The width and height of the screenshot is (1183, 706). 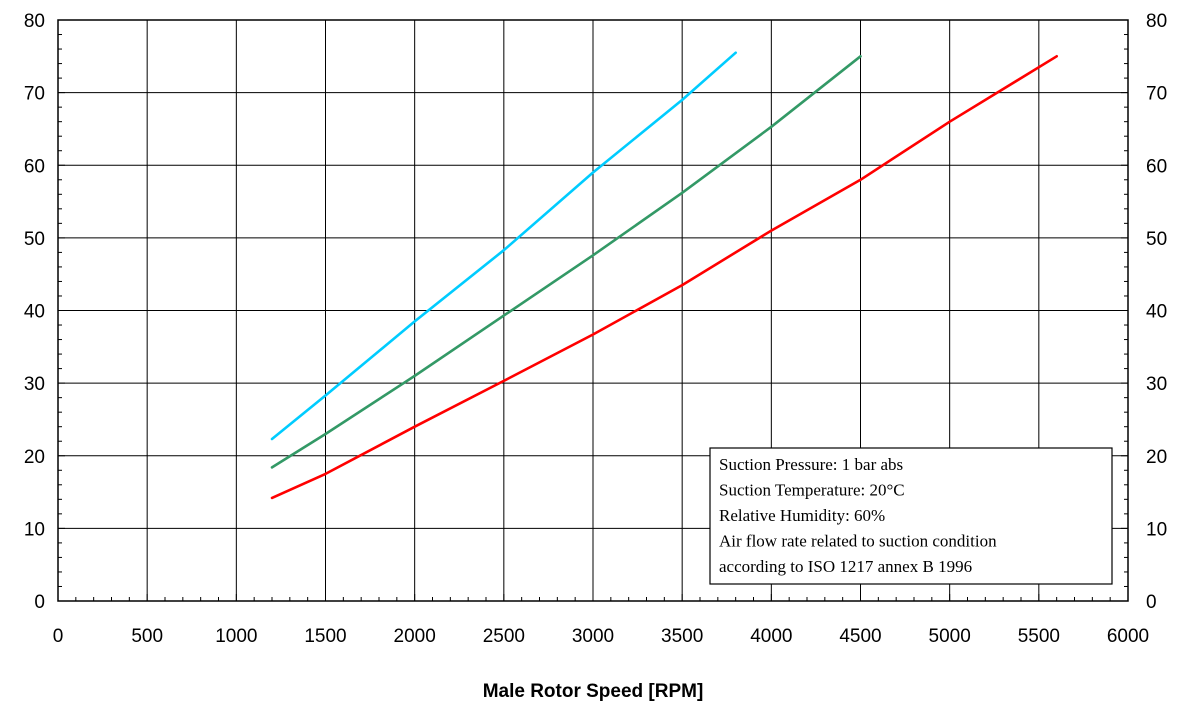 What do you see at coordinates (58, 636) in the screenshot?
I see `x-tick-label-0: 0` at bounding box center [58, 636].